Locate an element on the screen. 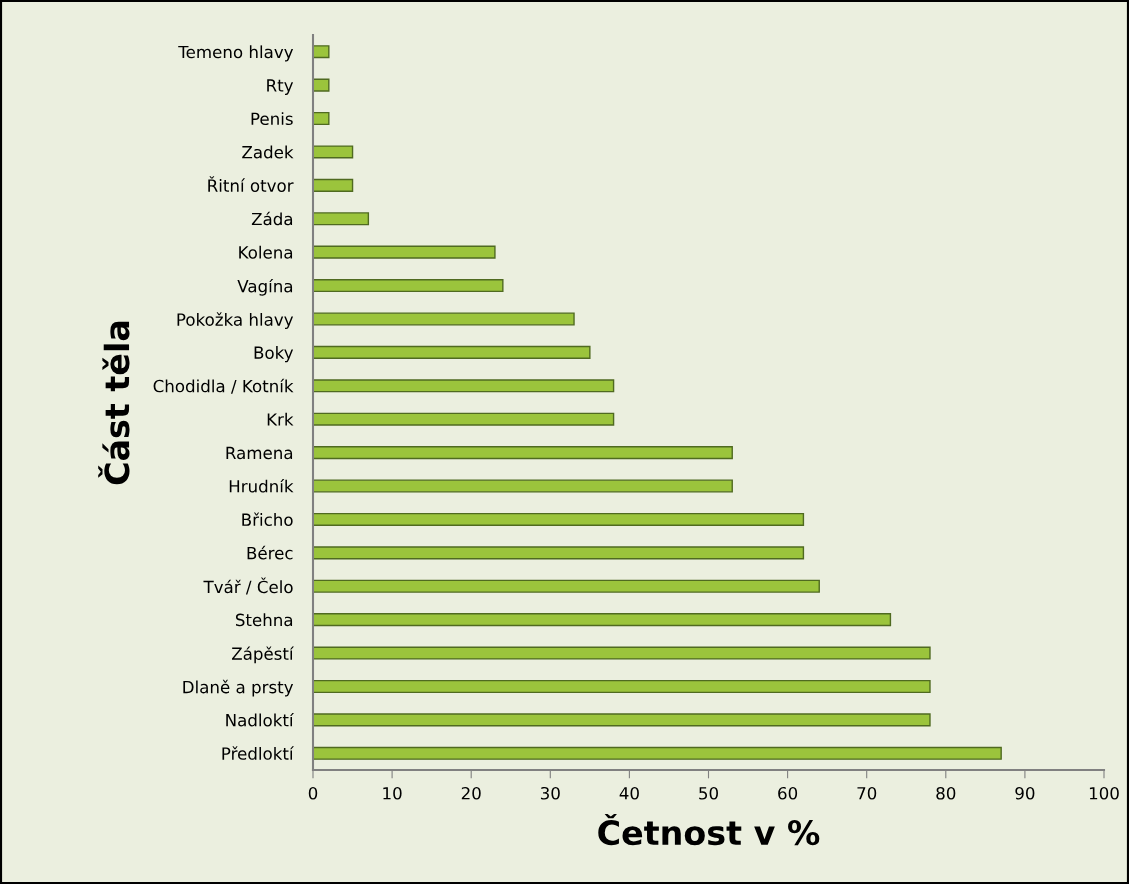 The image size is (1129, 884). x-tick-label: 60 is located at coordinates (788, 793).